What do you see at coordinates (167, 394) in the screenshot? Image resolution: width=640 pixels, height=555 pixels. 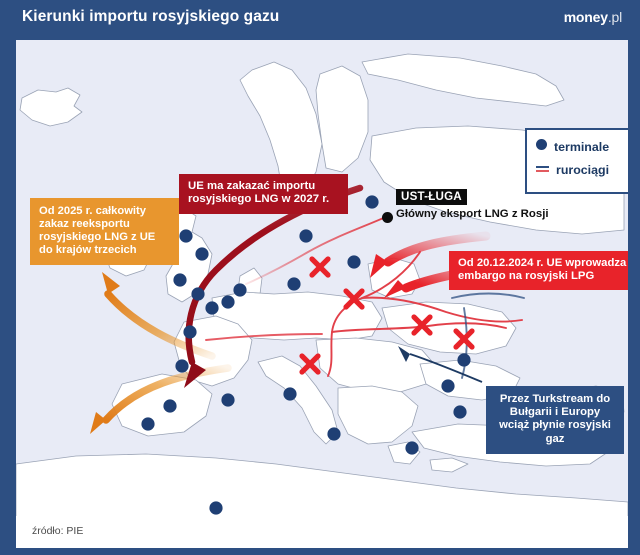 I see `reexport-arrow-southwest` at bounding box center [167, 394].